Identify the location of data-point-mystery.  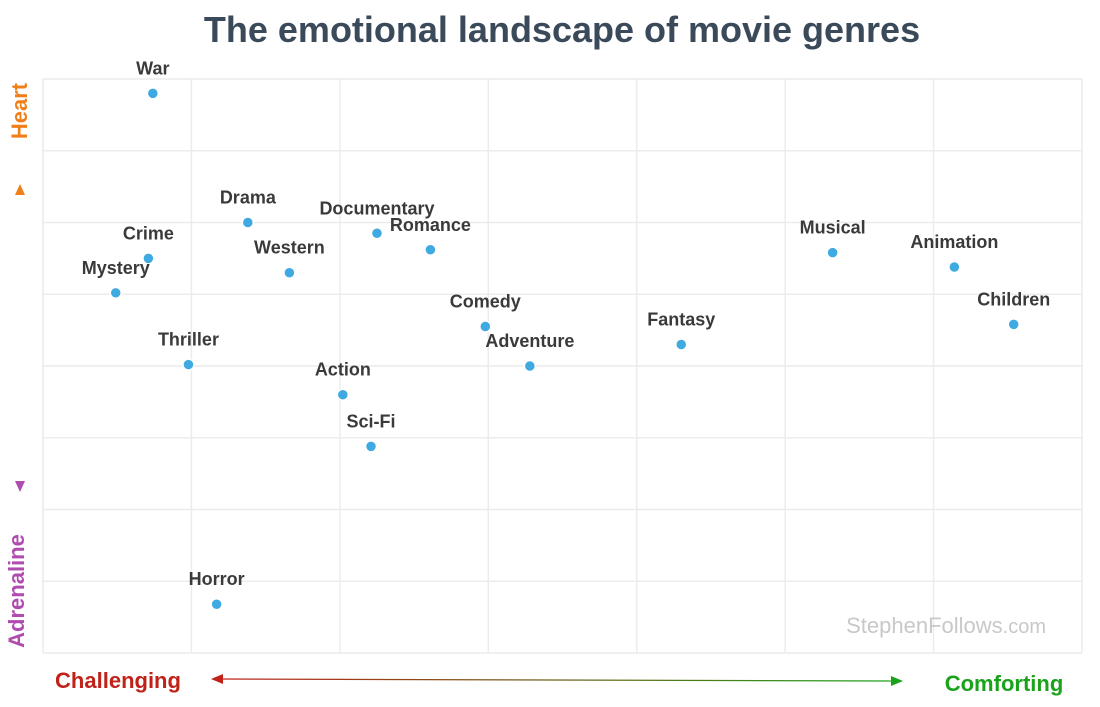
(115, 293).